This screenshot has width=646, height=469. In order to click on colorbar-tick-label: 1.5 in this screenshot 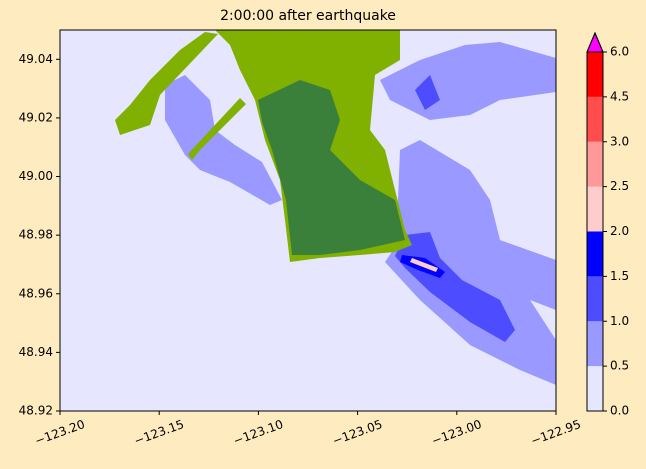, I will do `click(619, 276)`.